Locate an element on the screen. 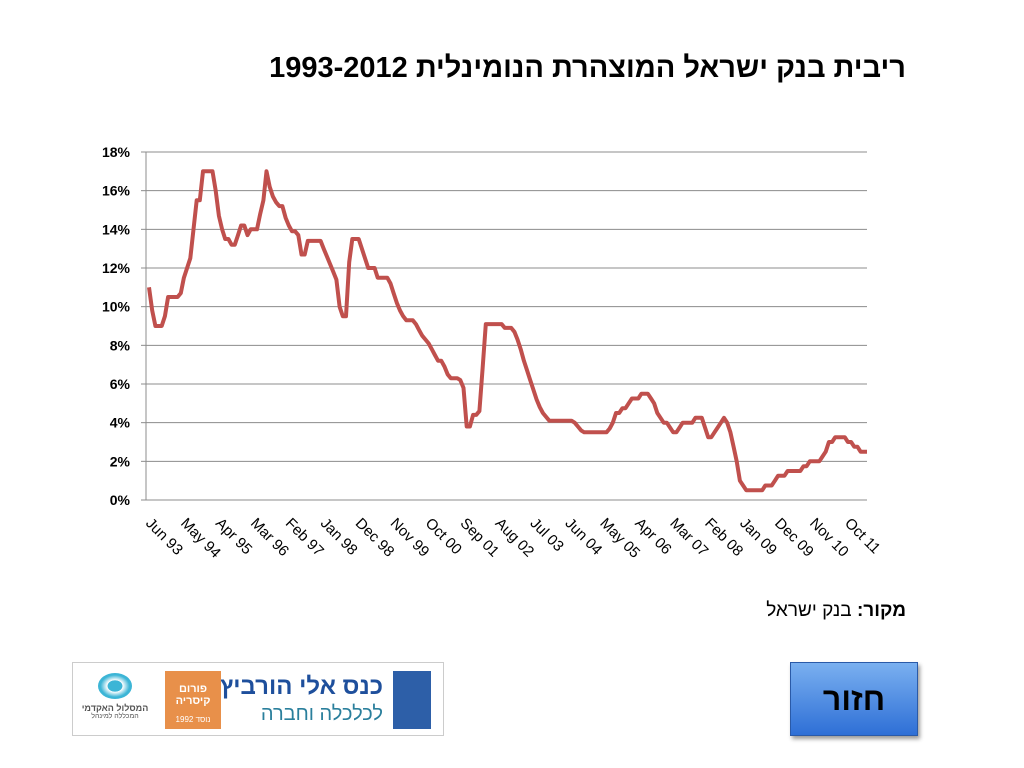 This screenshot has width=1024, height=768. source: מקור: בנק ישראל is located at coordinates (836, 611).